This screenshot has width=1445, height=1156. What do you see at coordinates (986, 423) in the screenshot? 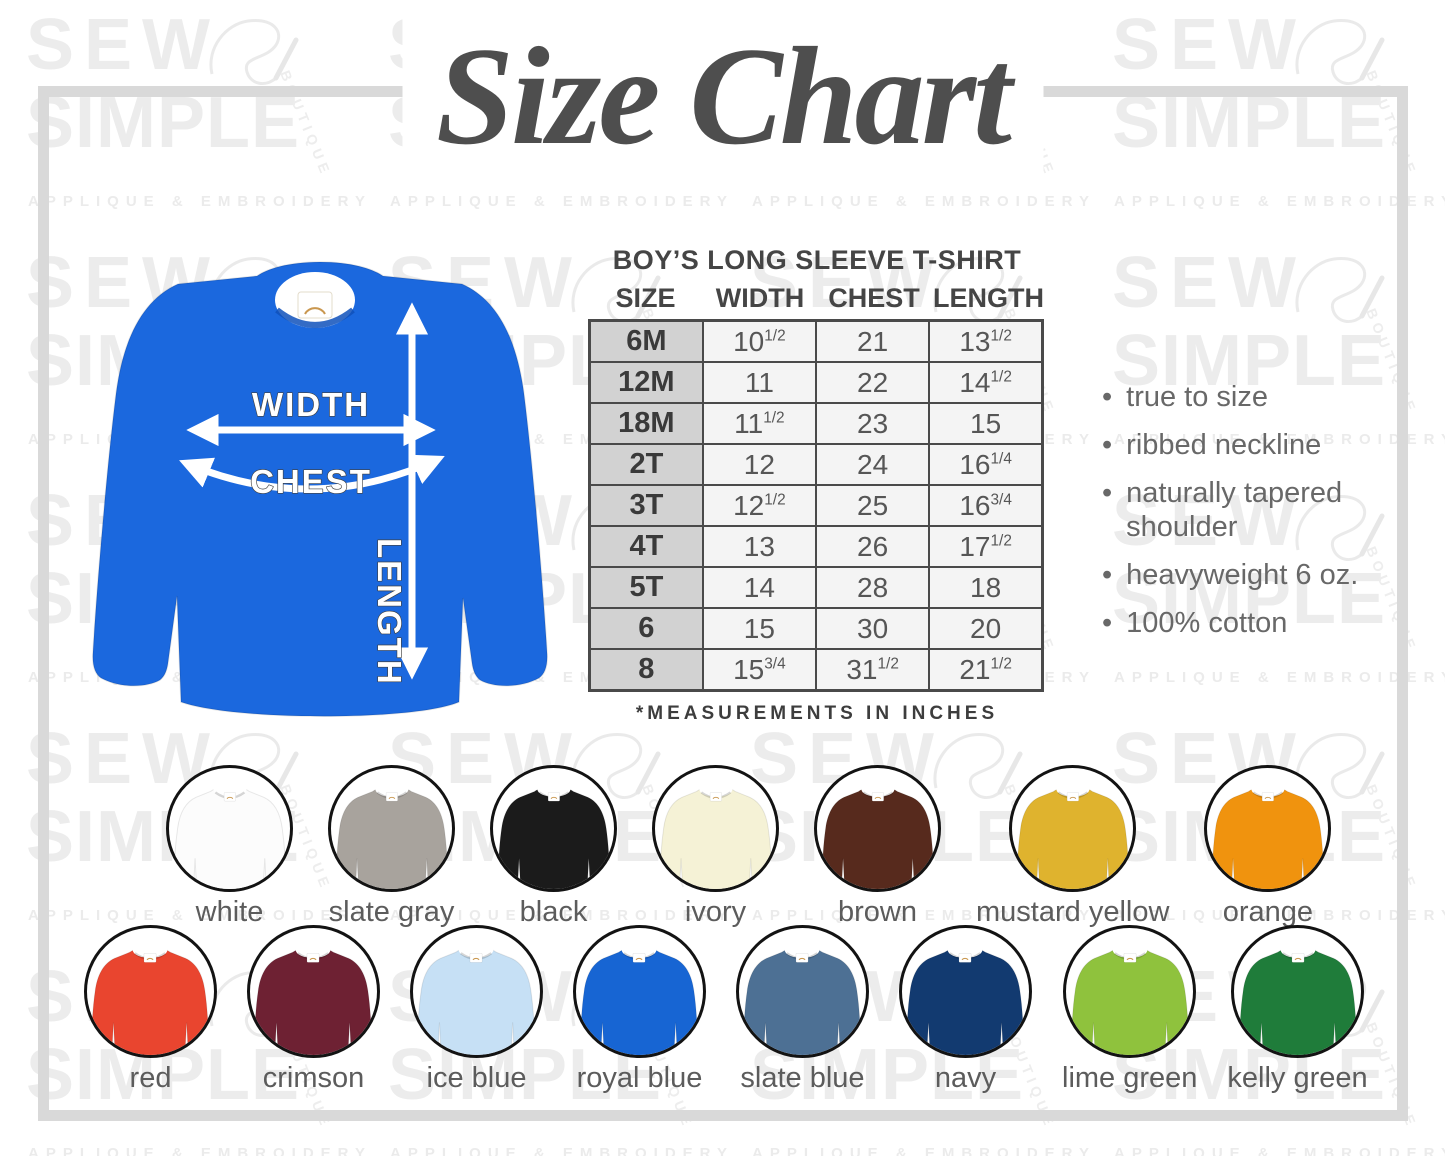
I see `length-cell: 15` at bounding box center [986, 423].